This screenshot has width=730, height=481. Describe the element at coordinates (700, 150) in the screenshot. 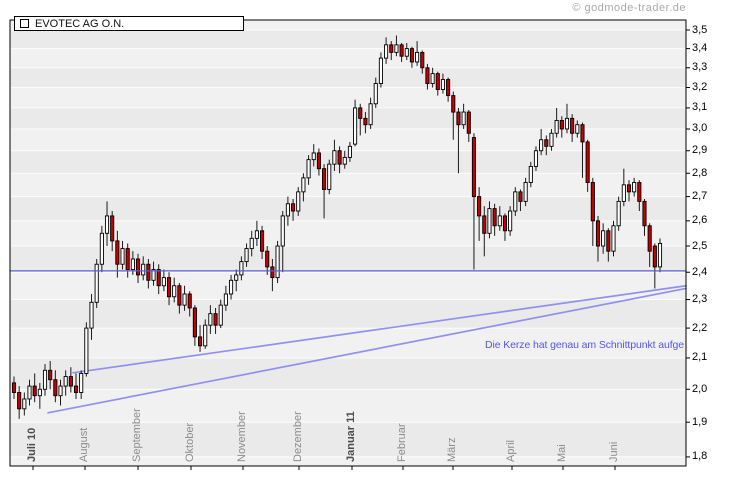

I see `y-axis-label: 2,9` at that location.